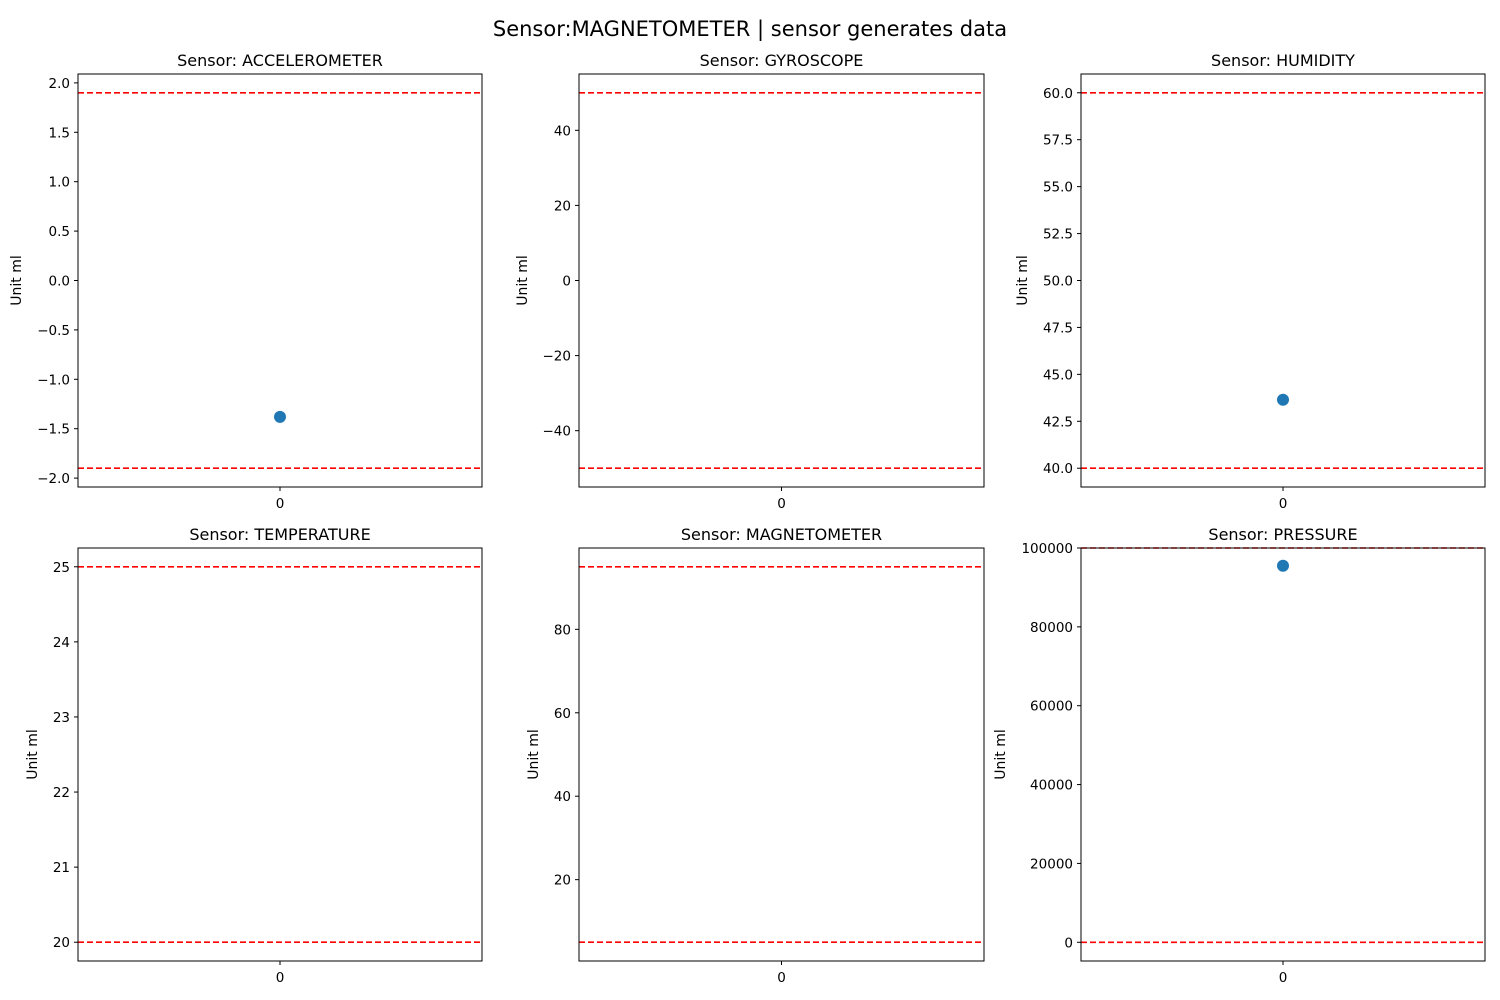 This screenshot has width=1500, height=1000. What do you see at coordinates (53, 380) in the screenshot?
I see `y-tick-label: −1.0` at bounding box center [53, 380].